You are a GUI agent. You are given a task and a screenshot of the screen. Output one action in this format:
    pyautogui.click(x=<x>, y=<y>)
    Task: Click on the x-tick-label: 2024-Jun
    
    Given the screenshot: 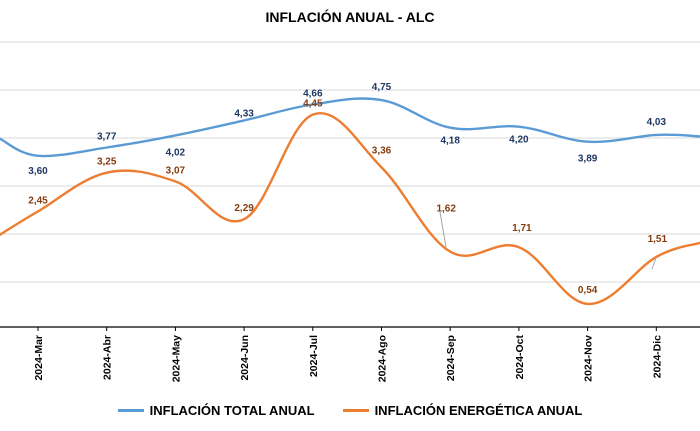 What is the action you would take?
    pyautogui.click(x=245, y=358)
    